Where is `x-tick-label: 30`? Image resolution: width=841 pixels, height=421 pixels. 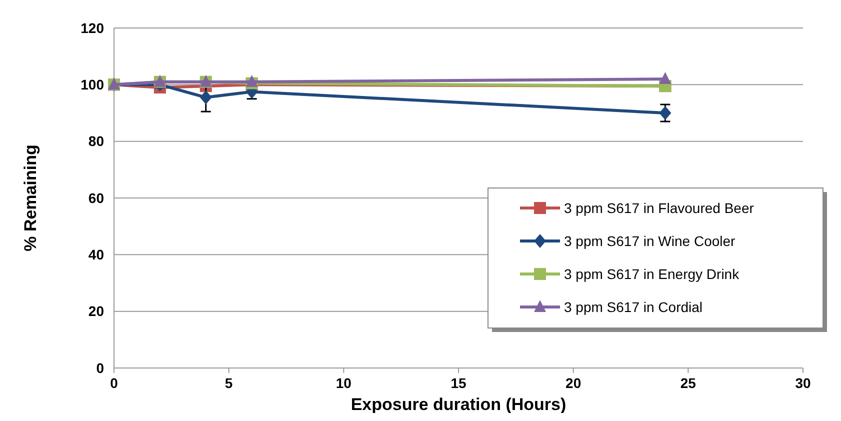
x-tick-label: 30 is located at coordinates (803, 383).